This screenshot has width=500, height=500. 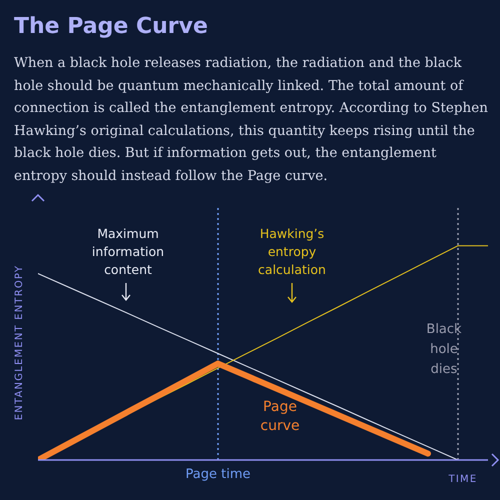 I want to click on text: Page time, so click(x=218, y=474).